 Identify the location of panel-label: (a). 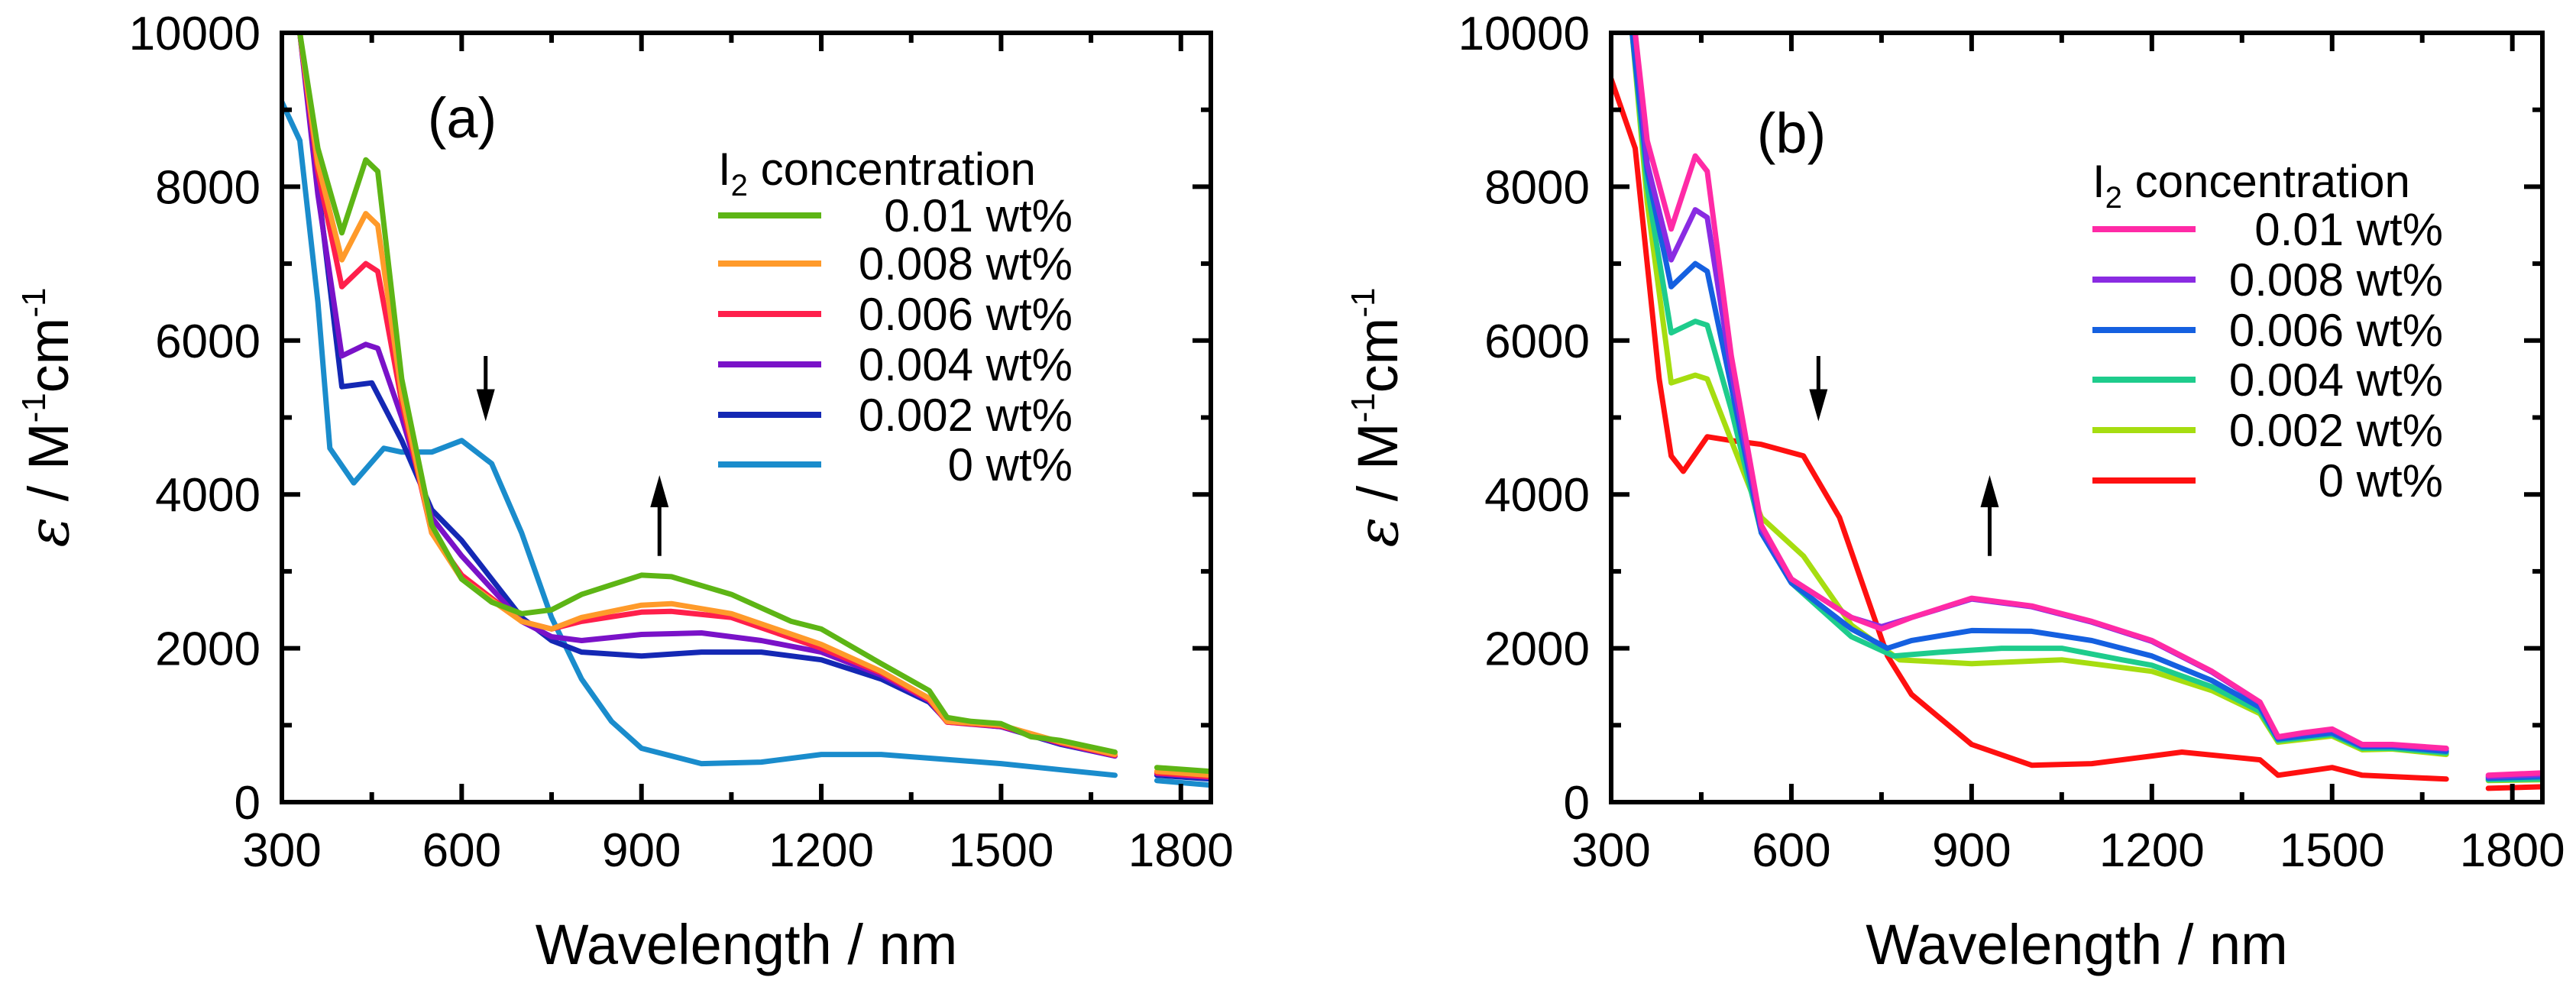
(462, 118).